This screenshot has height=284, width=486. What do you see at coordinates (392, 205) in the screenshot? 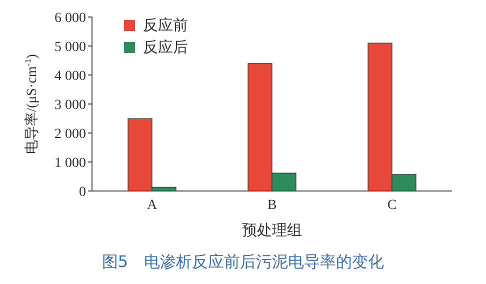
I see `x-tick-label: C` at bounding box center [392, 205].